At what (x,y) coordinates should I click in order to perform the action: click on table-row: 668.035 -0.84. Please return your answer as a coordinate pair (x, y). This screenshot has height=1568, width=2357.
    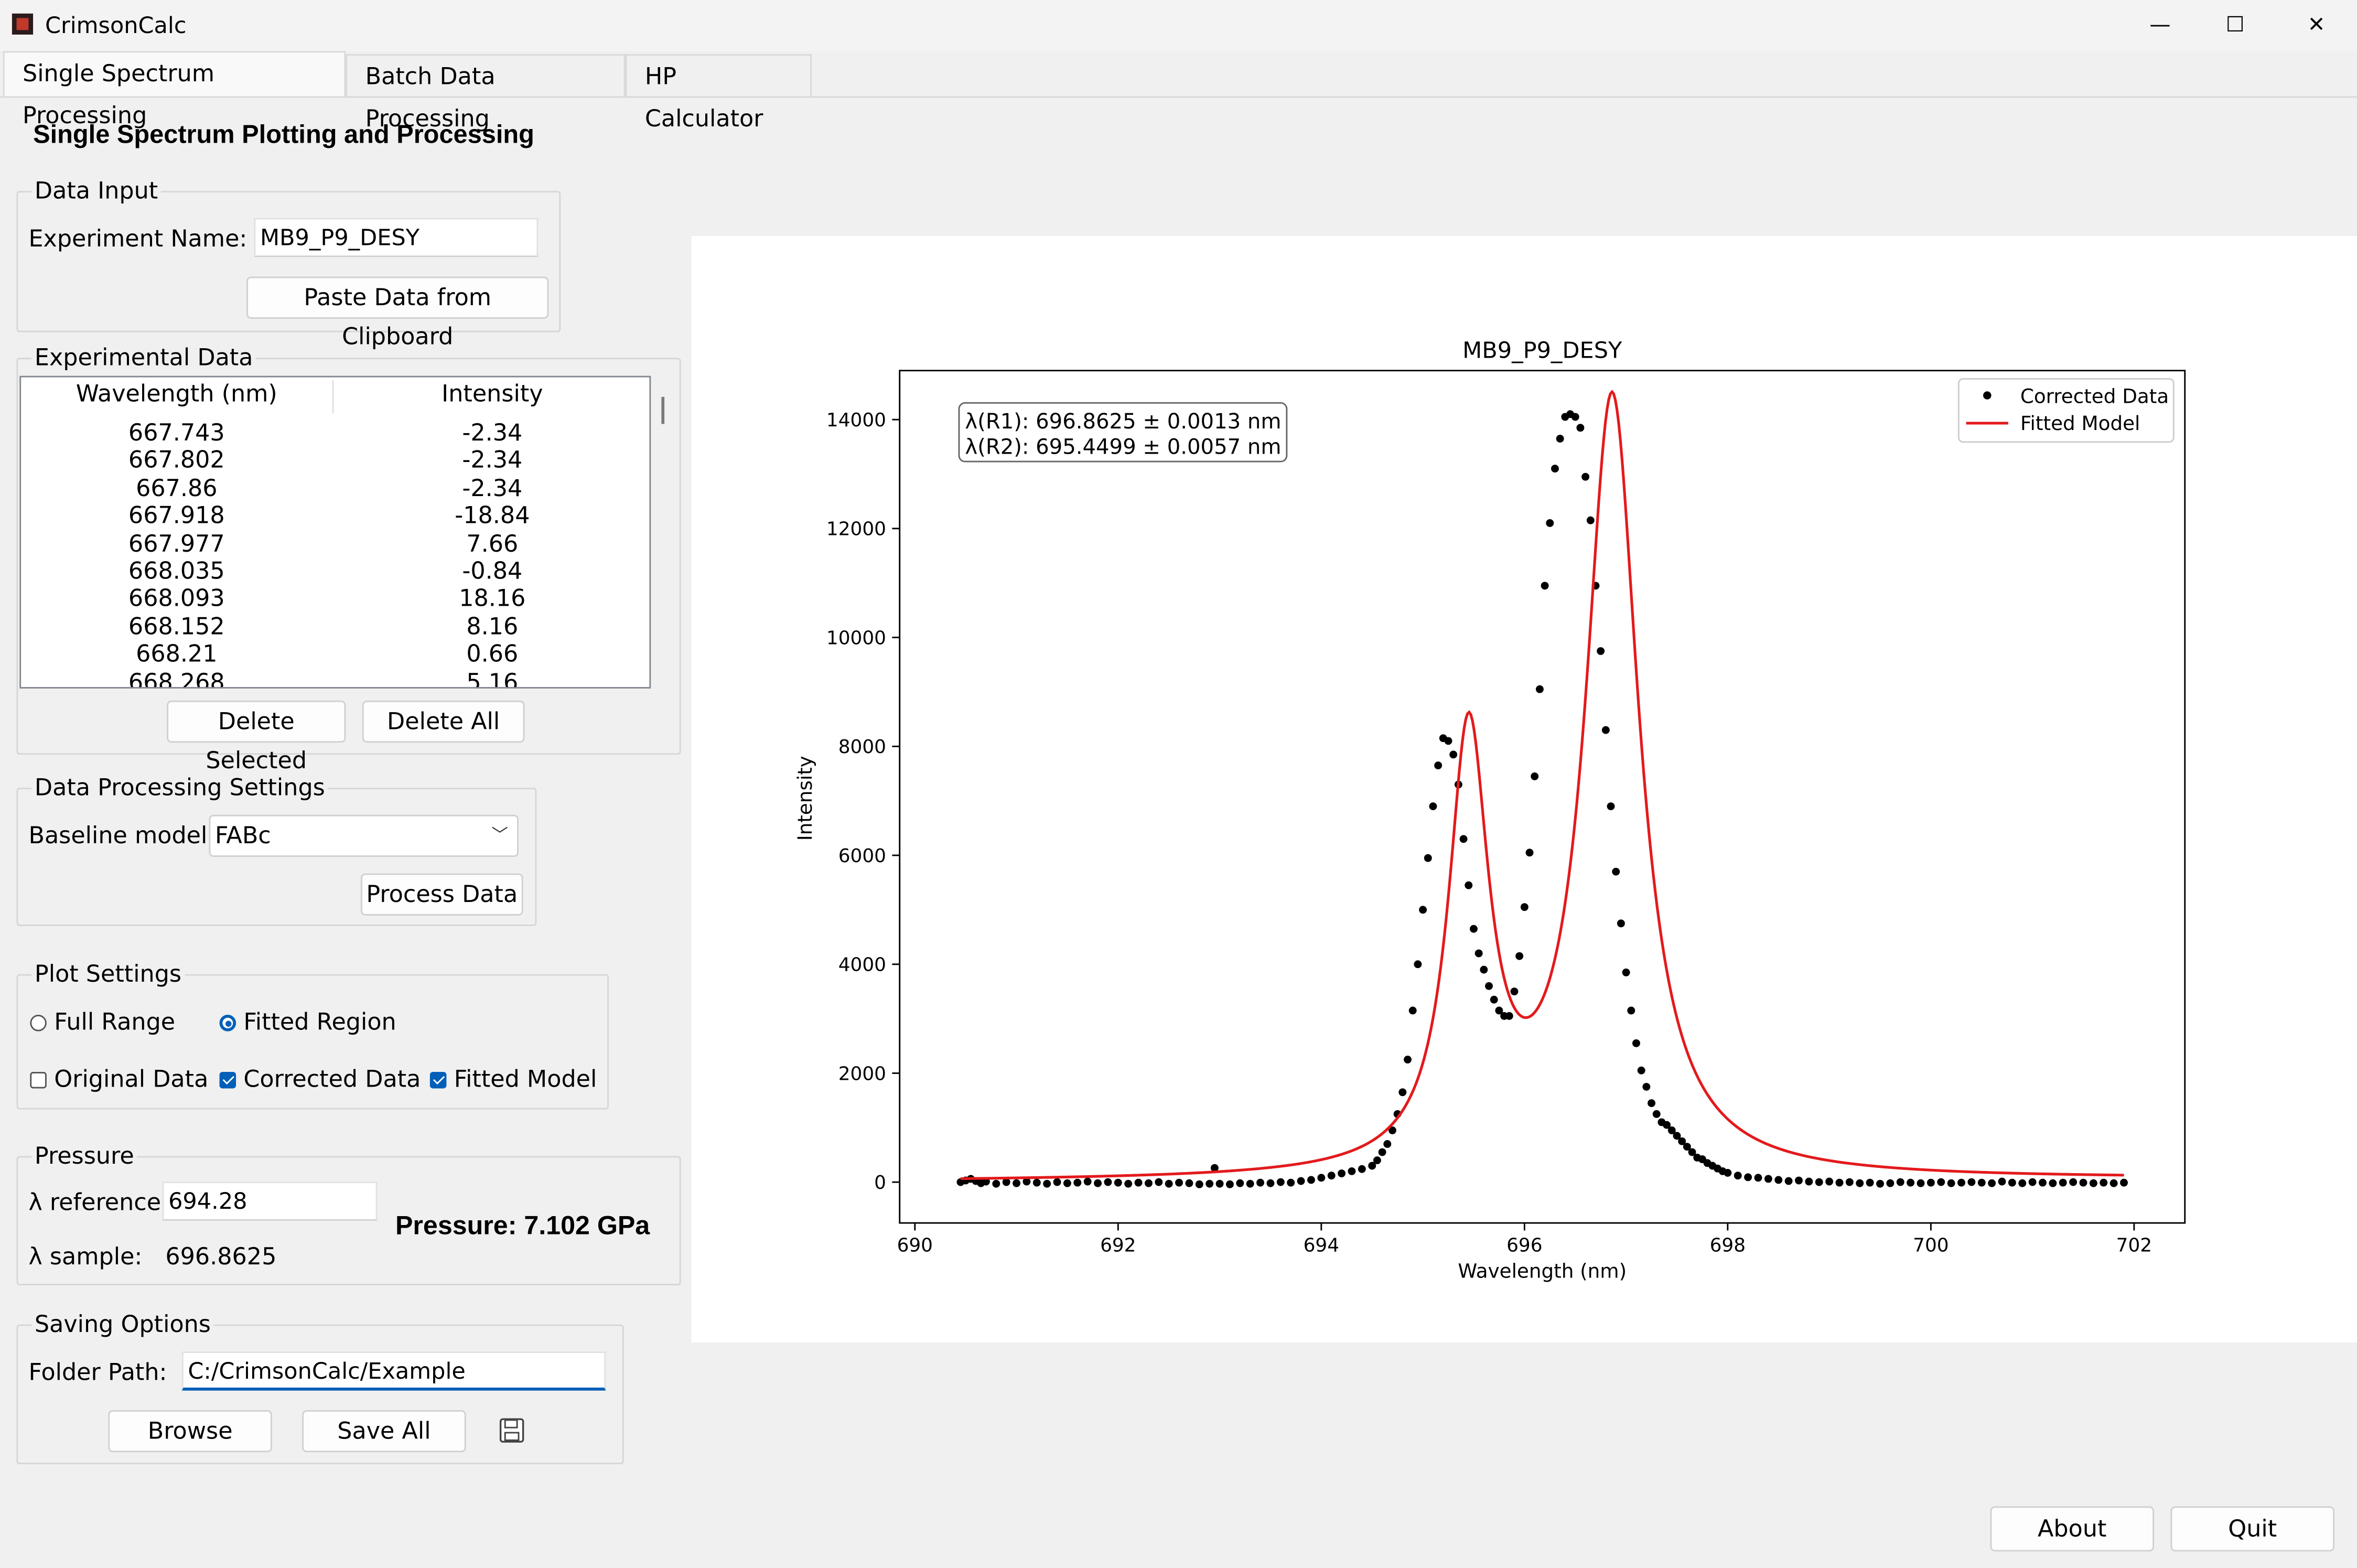
    Looking at the image, I should click on (335, 571).